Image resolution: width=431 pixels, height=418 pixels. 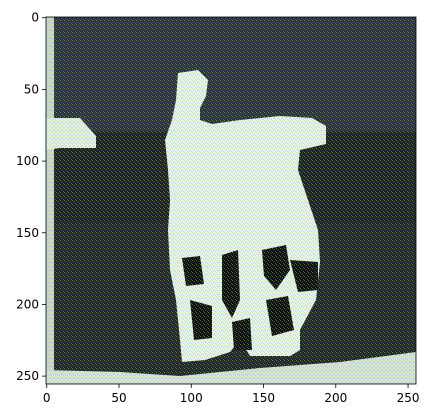 What do you see at coordinates (47, 398) in the screenshot?
I see `x-tick-label-0: 0` at bounding box center [47, 398].